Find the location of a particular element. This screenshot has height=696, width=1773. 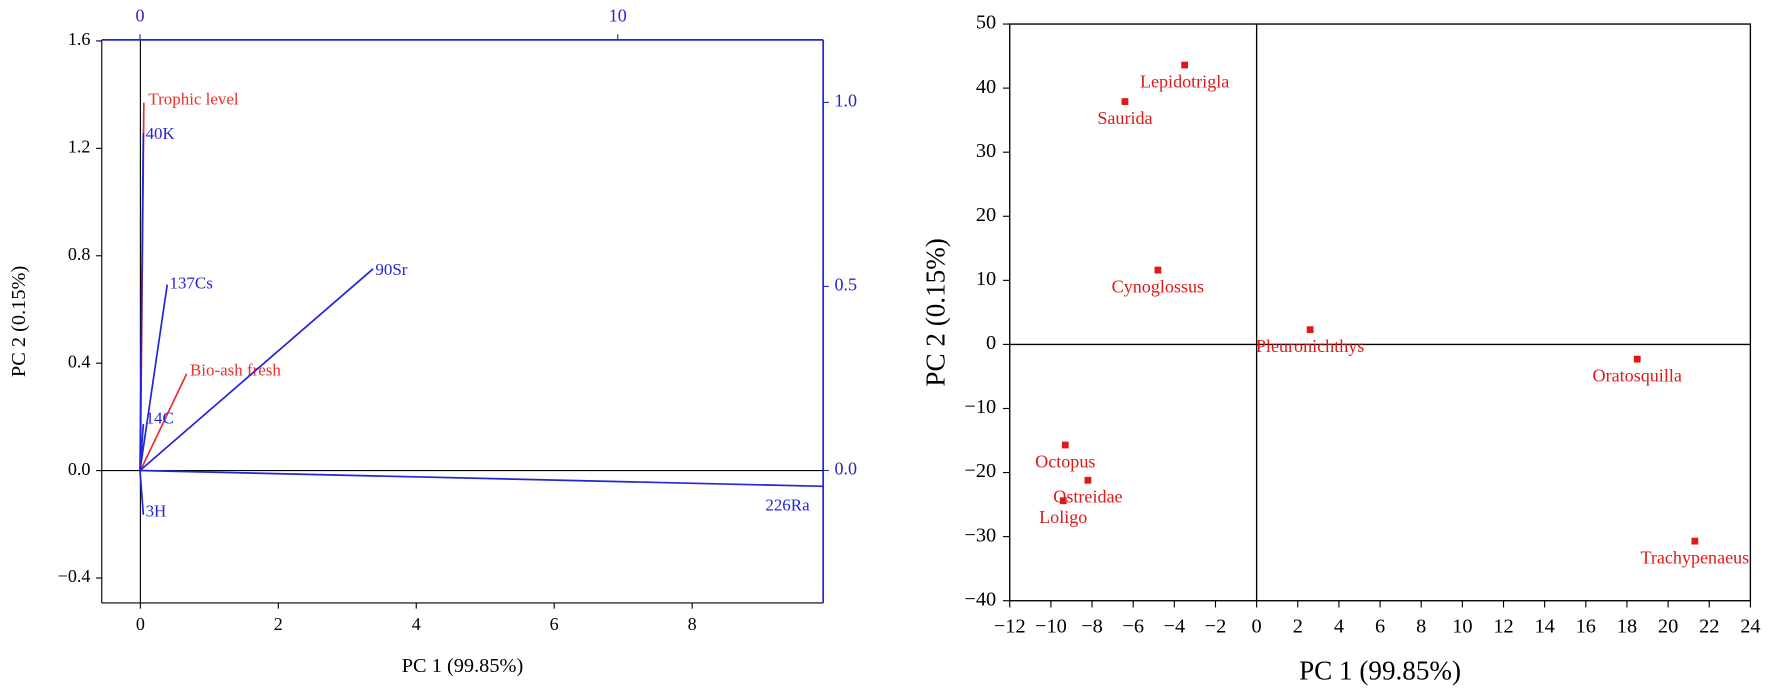

y-tick-label: 0.8 is located at coordinates (79, 254).